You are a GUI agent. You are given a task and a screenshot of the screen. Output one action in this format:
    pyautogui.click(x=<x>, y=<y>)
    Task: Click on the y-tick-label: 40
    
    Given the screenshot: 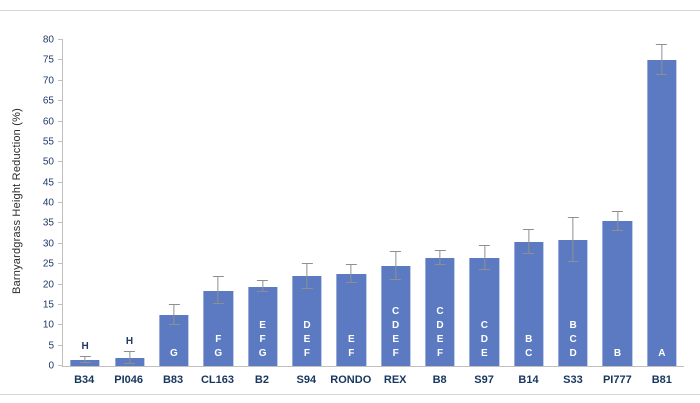 What is the action you would take?
    pyautogui.click(x=48, y=203)
    